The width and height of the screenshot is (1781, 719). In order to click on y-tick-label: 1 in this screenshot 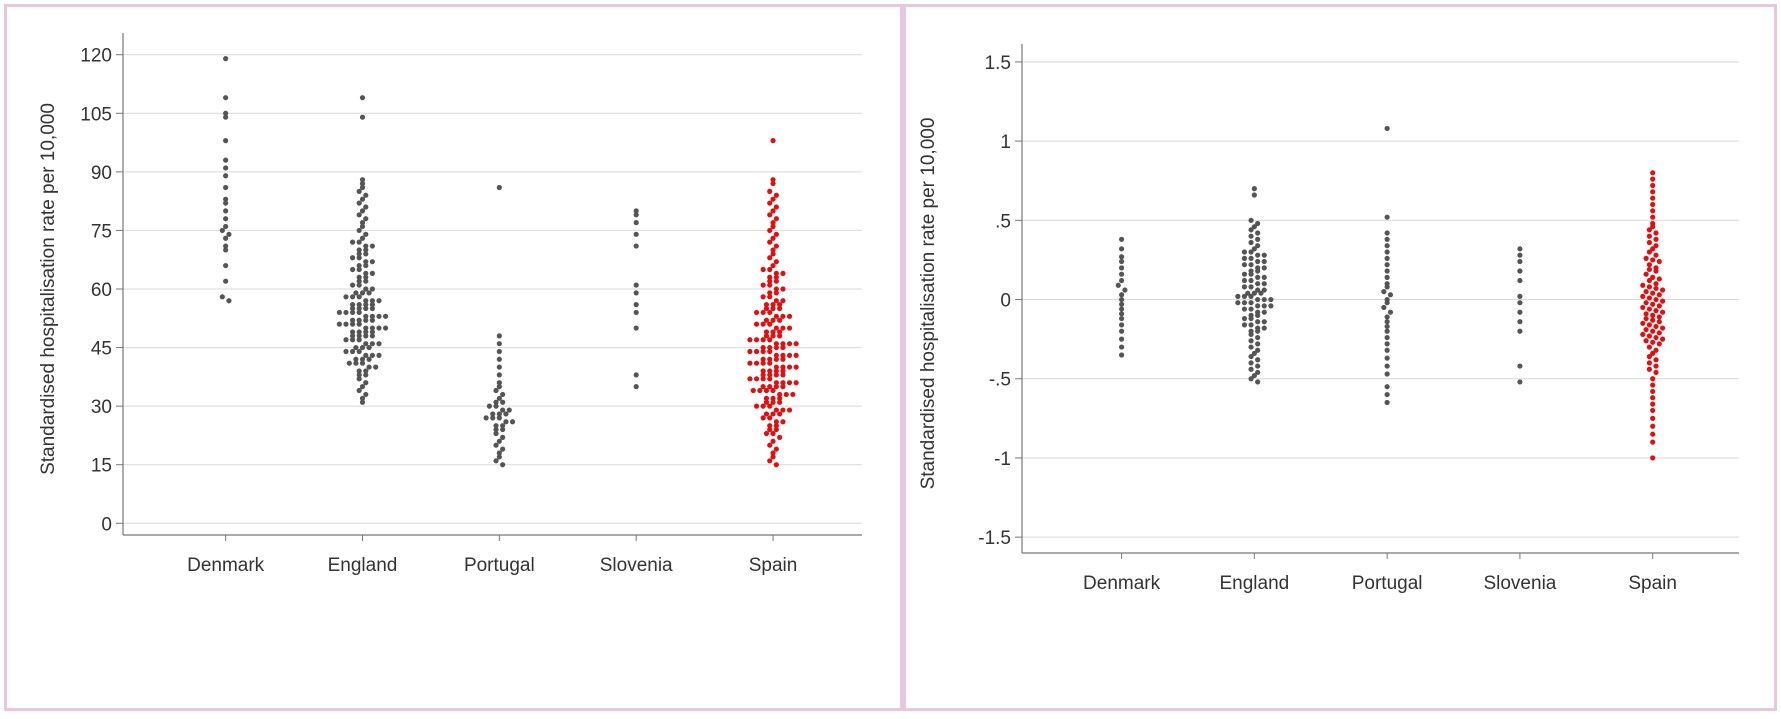, I will do `click(1005, 142)`.